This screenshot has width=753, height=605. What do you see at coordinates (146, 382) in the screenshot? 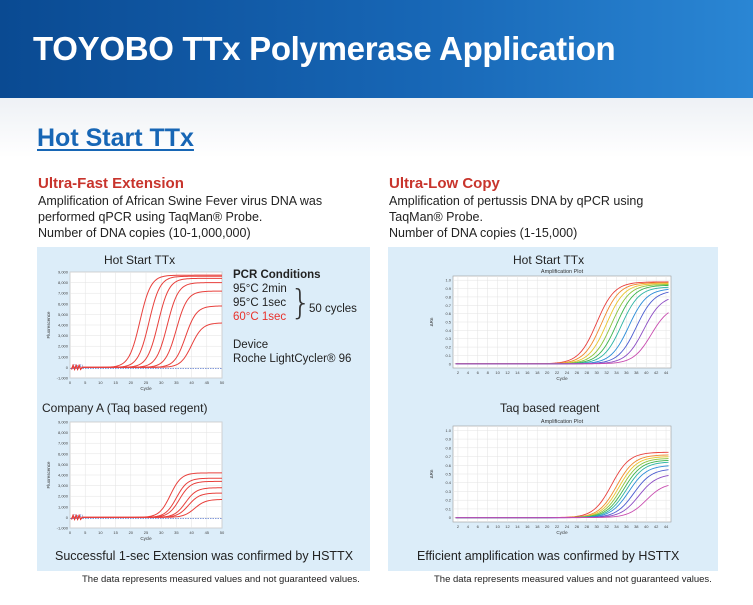
I see `x-tick-label: 25` at bounding box center [146, 382].